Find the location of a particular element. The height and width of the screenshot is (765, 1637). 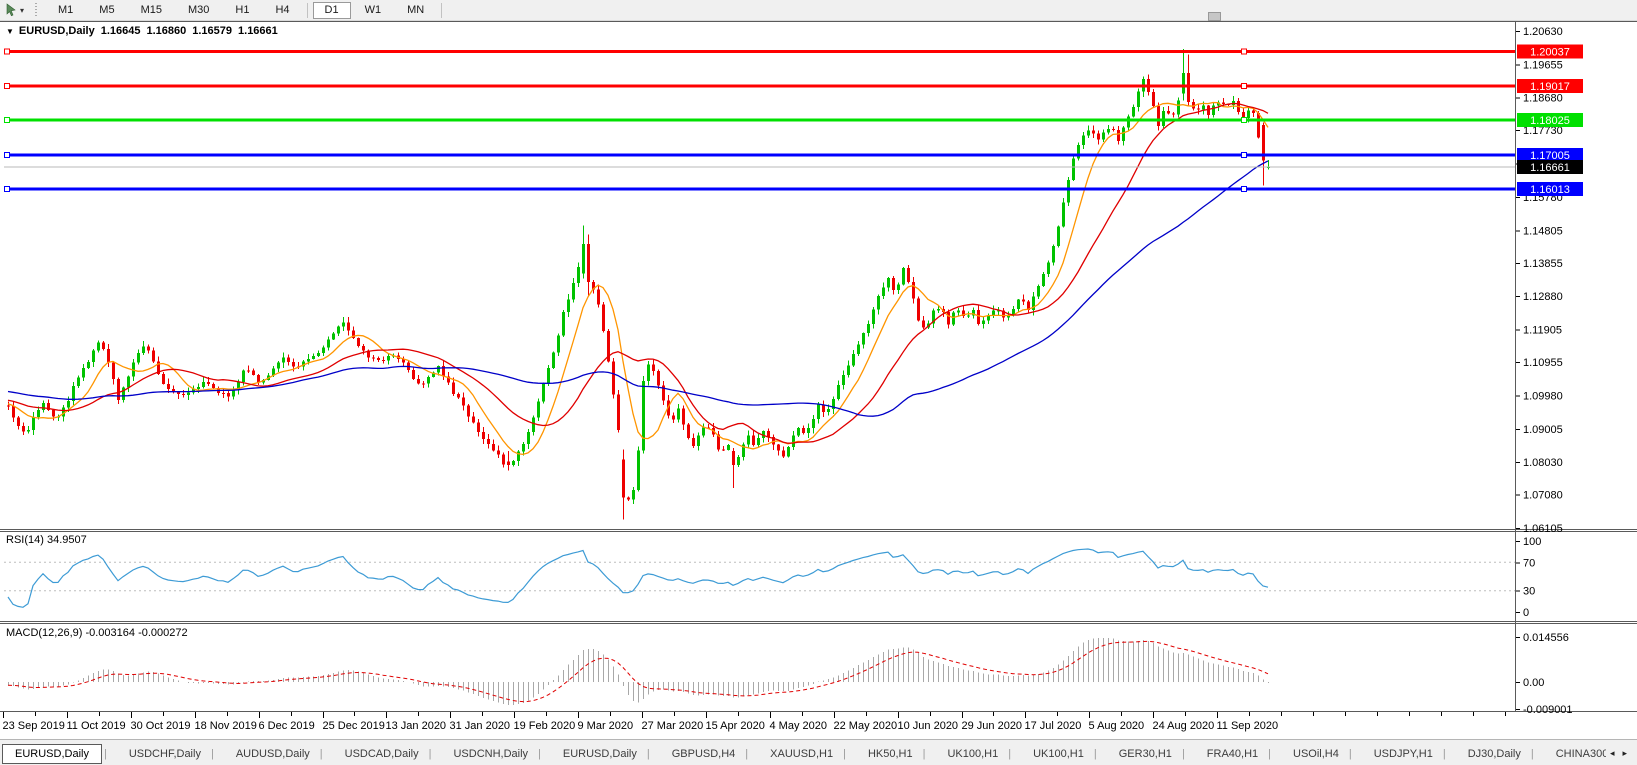

open-value: 1.16645 is located at coordinates (120, 31).